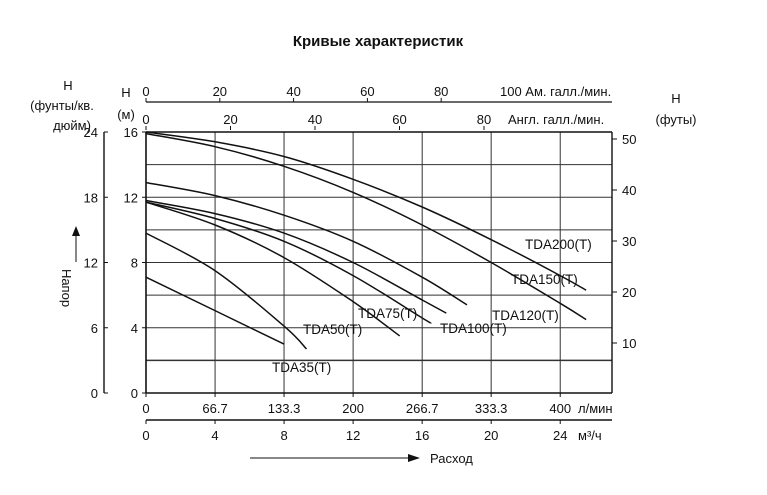 This screenshot has width=767, height=495. What do you see at coordinates (62, 105) in the screenshot?
I see `psi-axis-label-line2: (фунты/кв.` at bounding box center [62, 105].